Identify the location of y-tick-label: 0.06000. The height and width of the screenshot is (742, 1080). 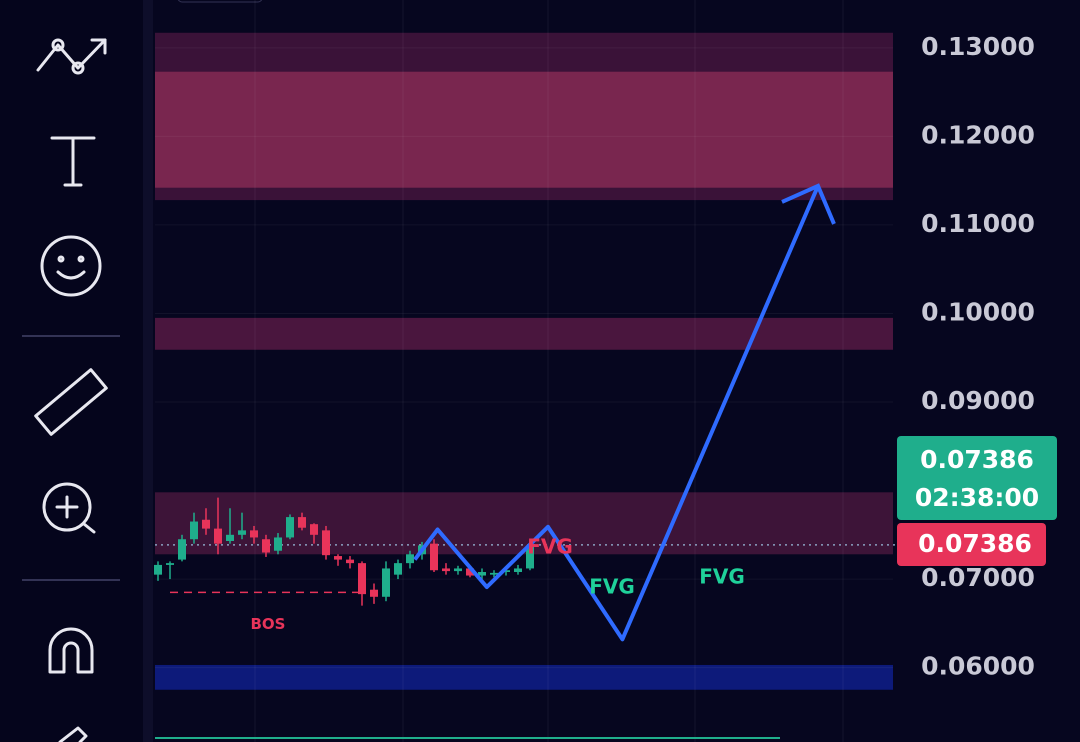
(978, 666).